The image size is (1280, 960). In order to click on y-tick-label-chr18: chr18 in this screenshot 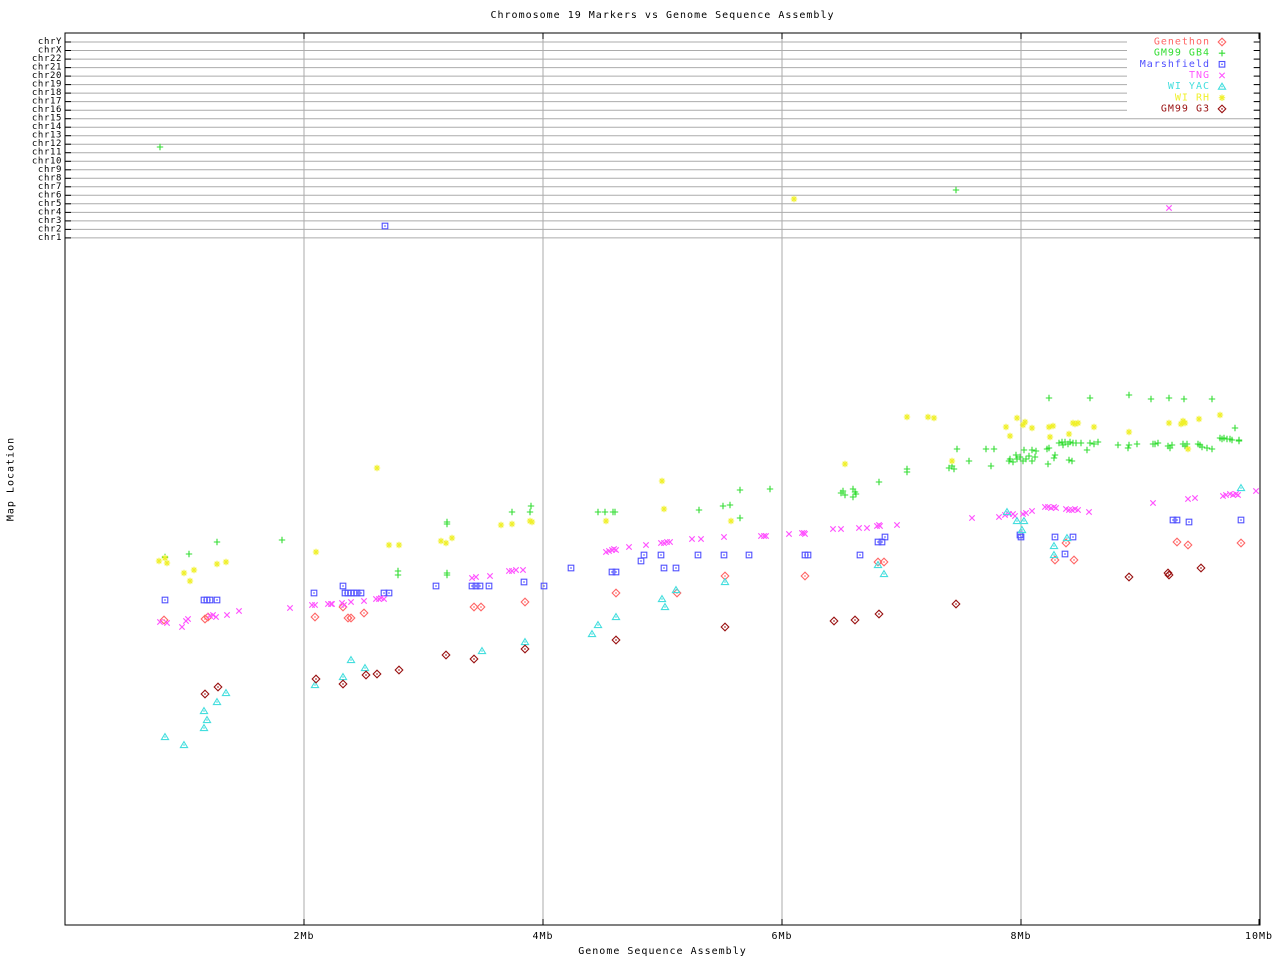, I will do `click(47, 93)`.